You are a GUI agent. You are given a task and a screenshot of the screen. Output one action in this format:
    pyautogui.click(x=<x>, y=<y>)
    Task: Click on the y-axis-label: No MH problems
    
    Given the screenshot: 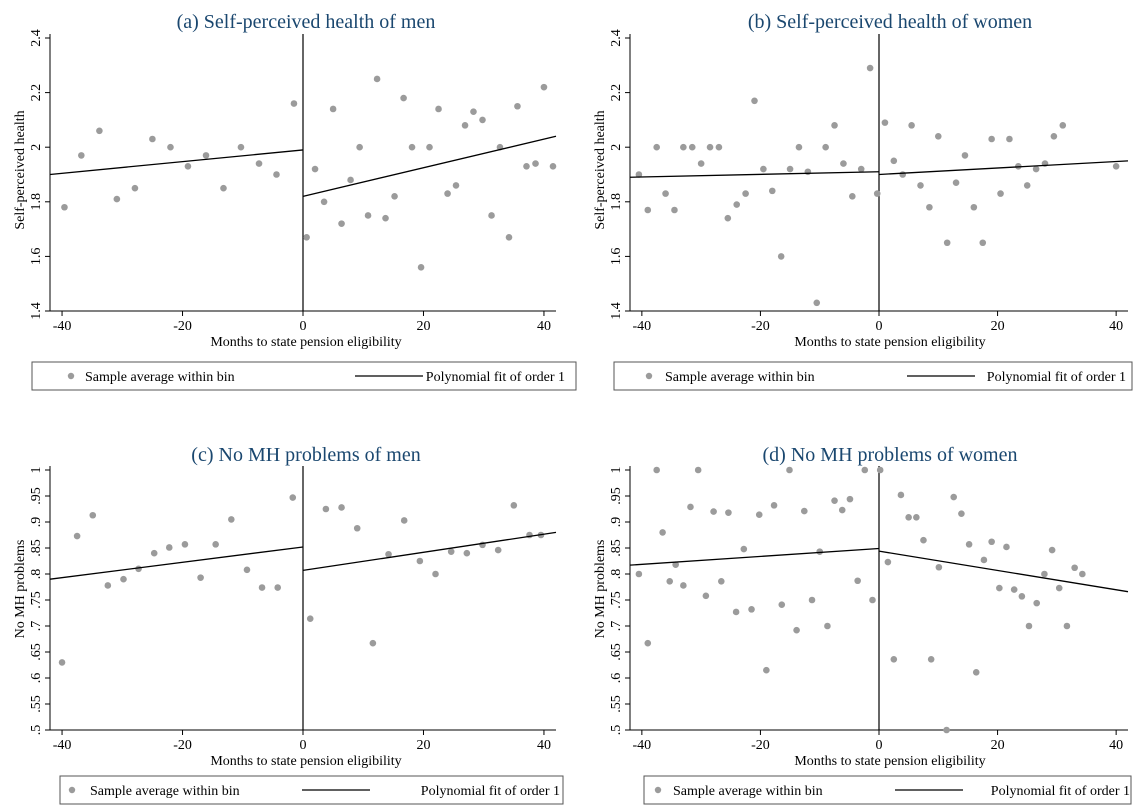 What is the action you would take?
    pyautogui.click(x=600, y=589)
    